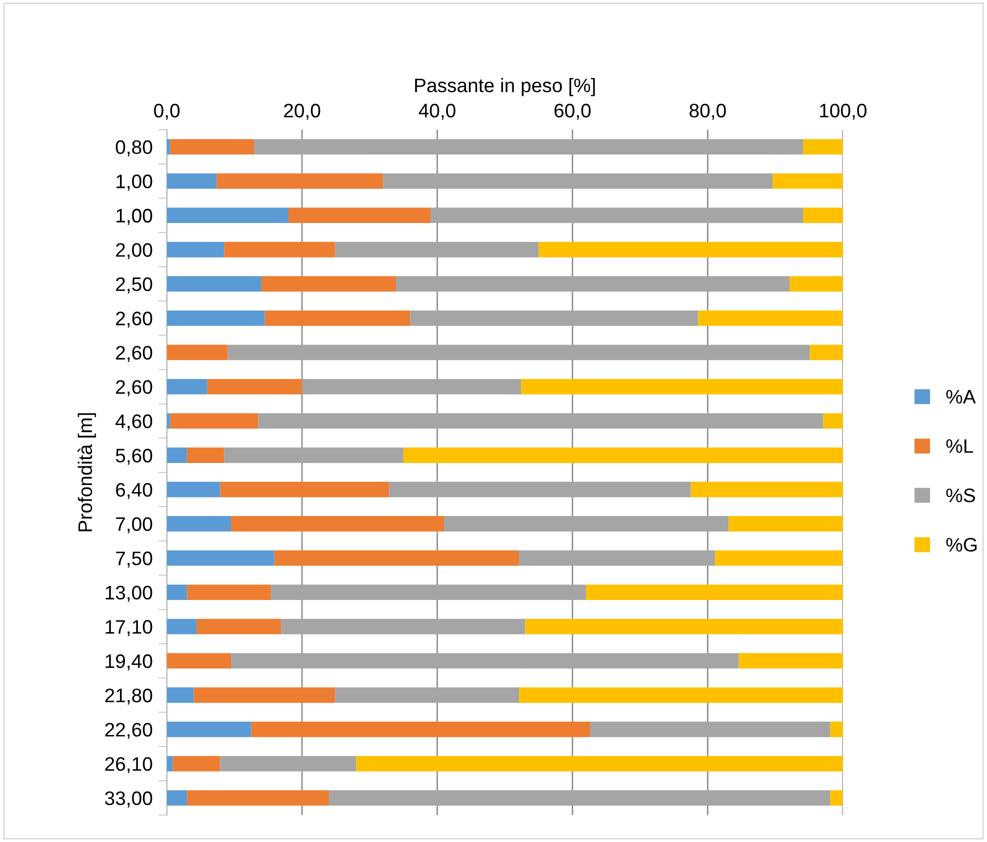  Describe the element at coordinates (960, 446) in the screenshot. I see `legend-label: %L` at that location.